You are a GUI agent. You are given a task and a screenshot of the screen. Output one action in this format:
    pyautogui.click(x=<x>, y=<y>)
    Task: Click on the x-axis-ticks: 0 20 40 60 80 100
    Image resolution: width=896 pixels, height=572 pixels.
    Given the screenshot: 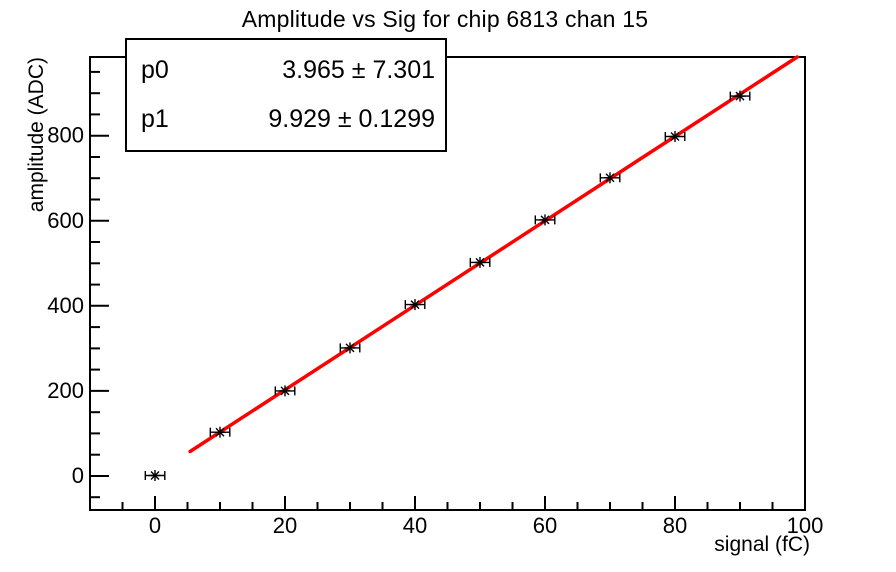 What is the action you would take?
    pyautogui.click(x=456, y=517)
    